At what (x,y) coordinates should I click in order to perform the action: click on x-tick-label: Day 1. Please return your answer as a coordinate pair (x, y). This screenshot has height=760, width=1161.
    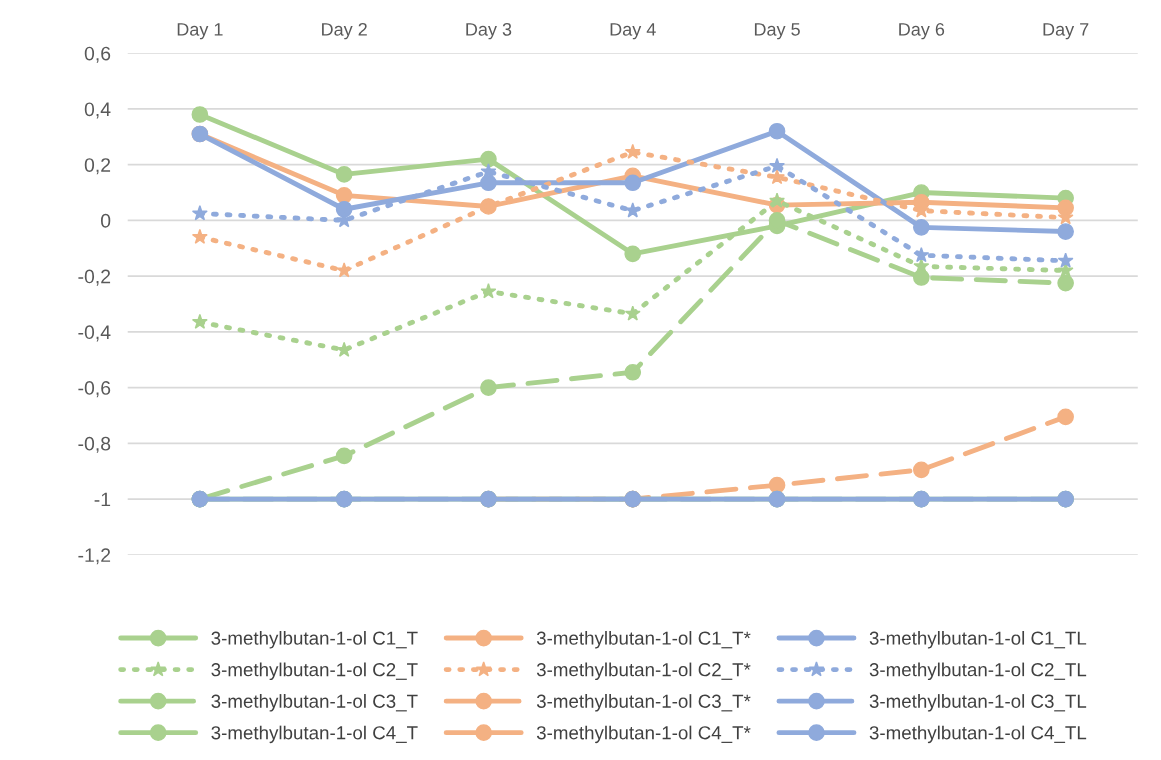
    Looking at the image, I should click on (200, 31).